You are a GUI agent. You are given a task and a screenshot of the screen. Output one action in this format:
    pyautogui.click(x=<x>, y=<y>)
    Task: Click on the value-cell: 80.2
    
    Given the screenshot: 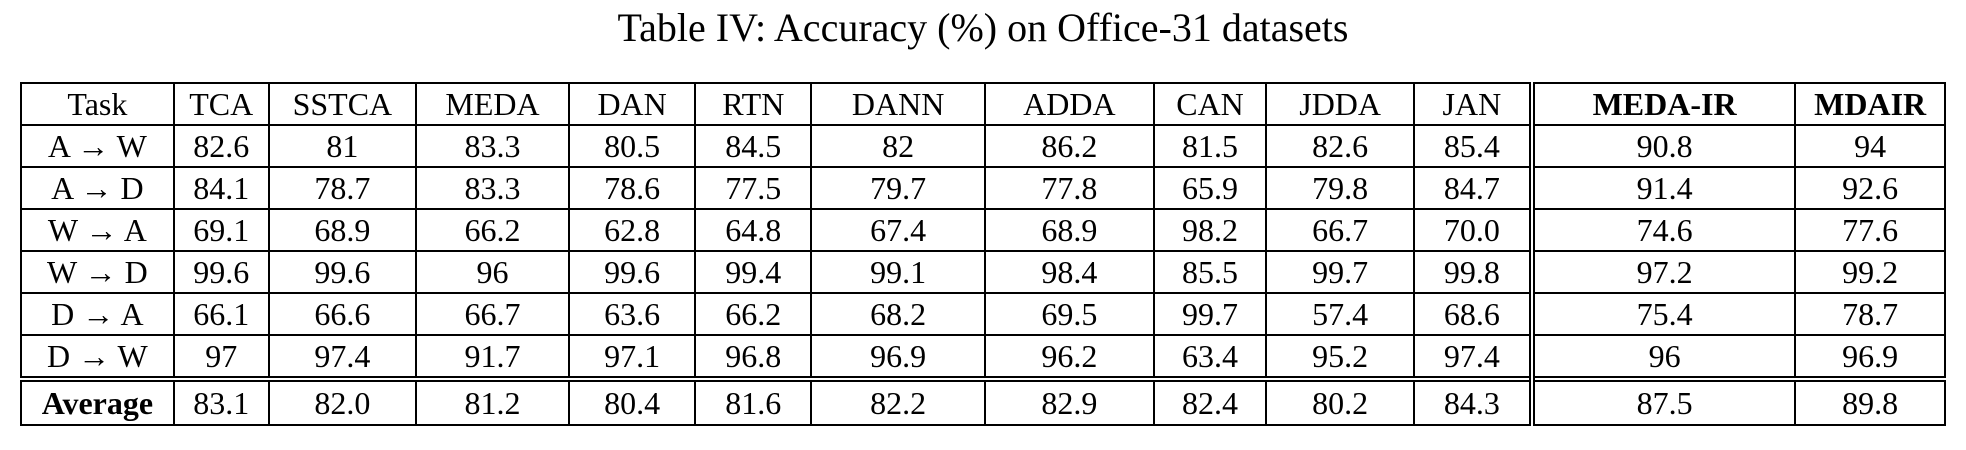 What is the action you would take?
    pyautogui.click(x=1340, y=401)
    